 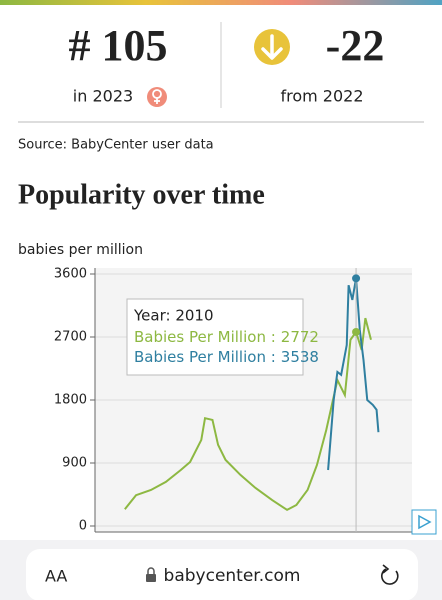 I want to click on rank-change: -22, so click(x=355, y=45).